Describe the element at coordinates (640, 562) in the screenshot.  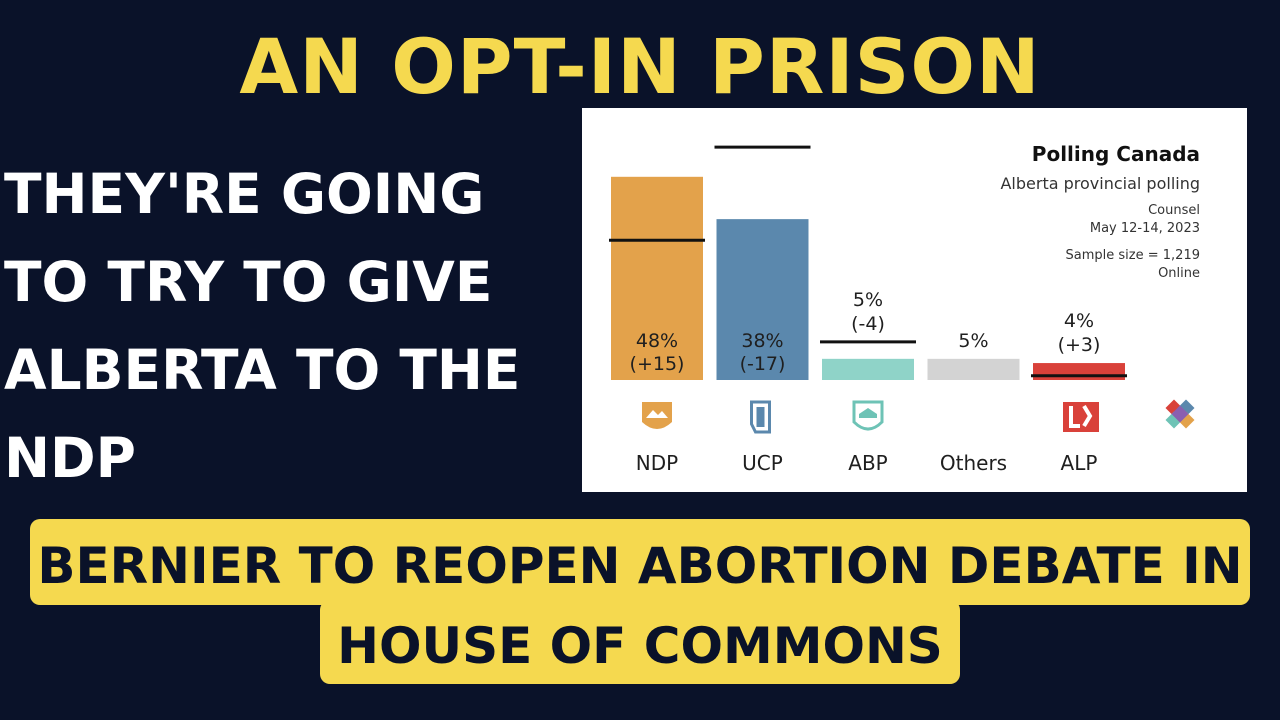
I see `banner-background-top` at that location.